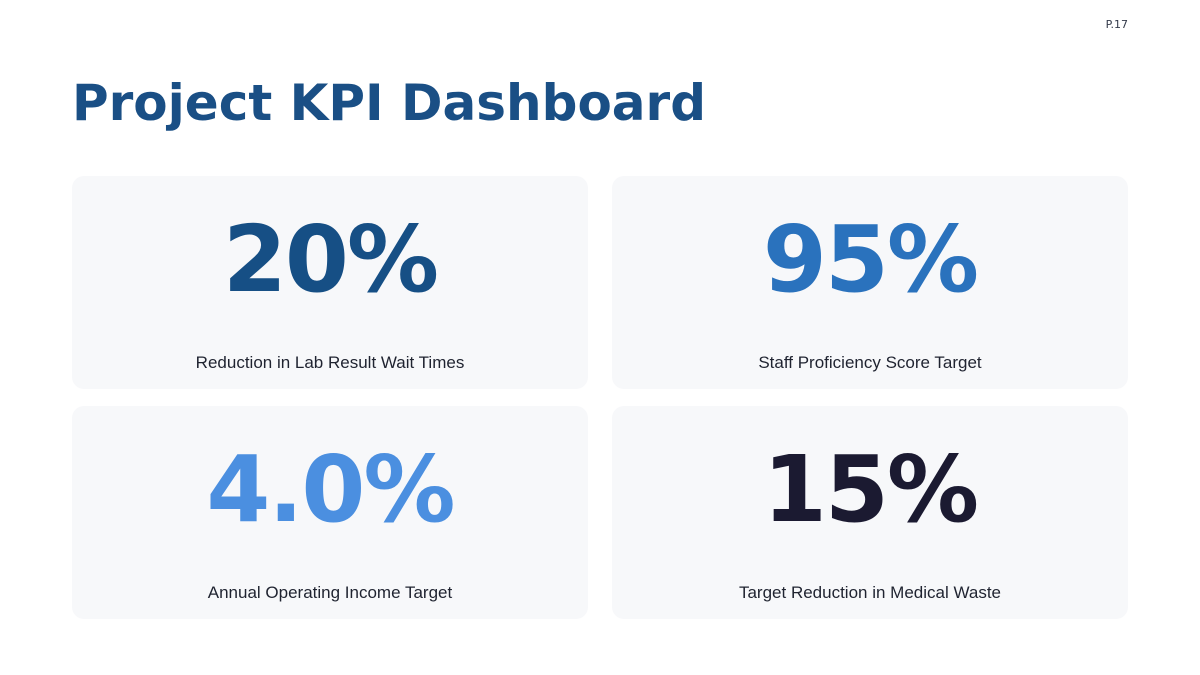 This screenshot has height=675, width=1200. Describe the element at coordinates (330, 362) in the screenshot. I see `kpi-label: Reduction in Lab Result Wait Times` at that location.